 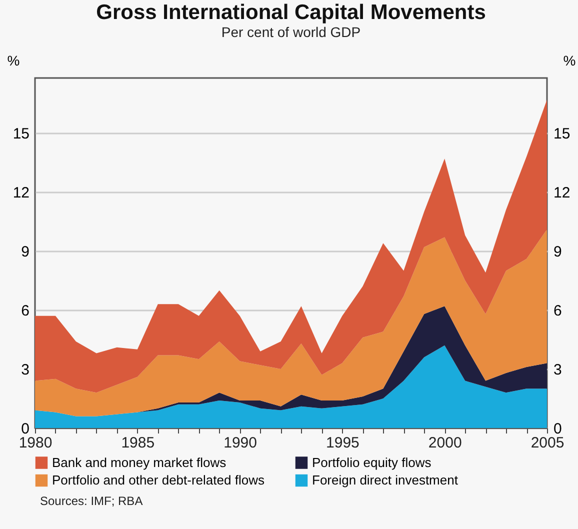 I want to click on legend-label: Portfolio equity flows, so click(x=372, y=462).